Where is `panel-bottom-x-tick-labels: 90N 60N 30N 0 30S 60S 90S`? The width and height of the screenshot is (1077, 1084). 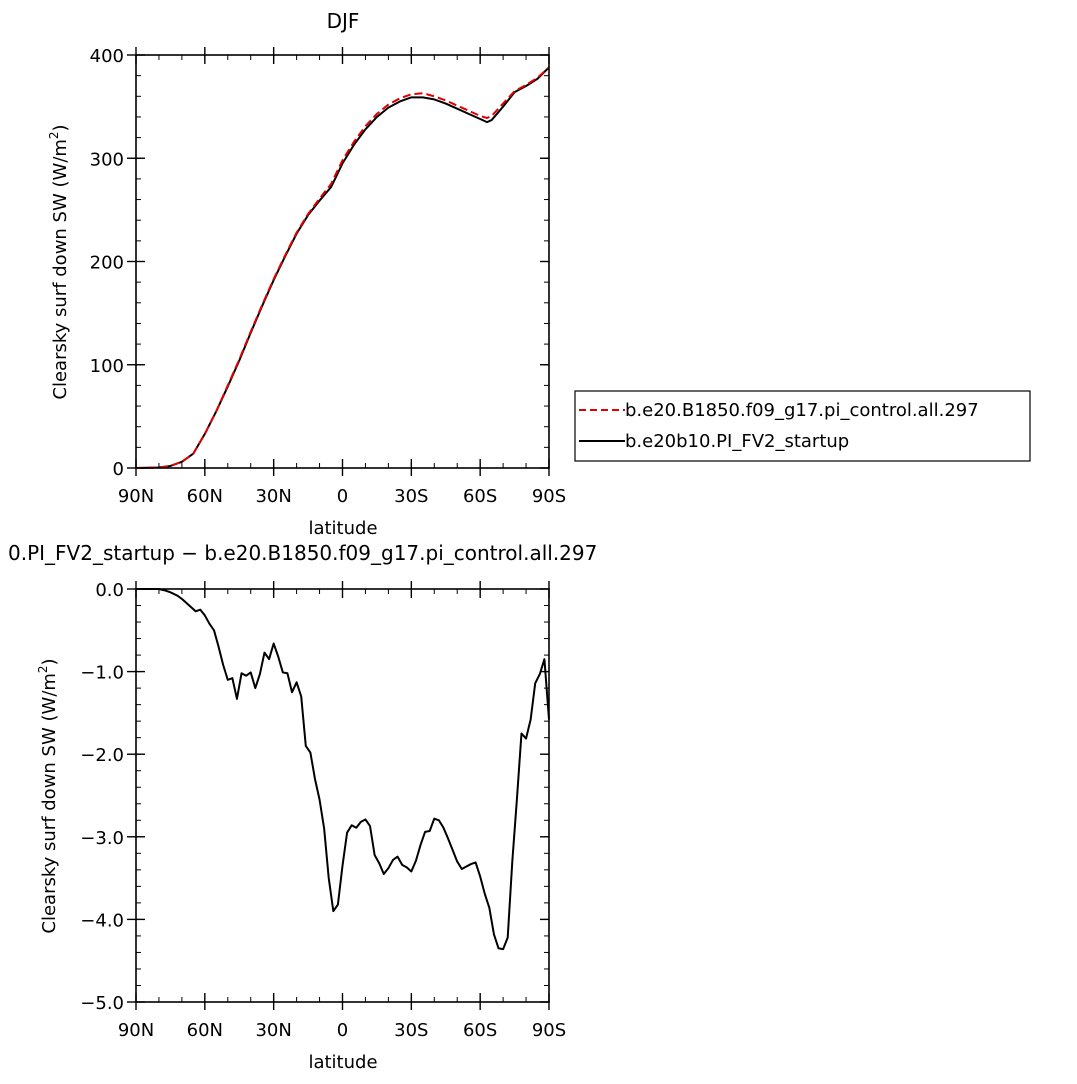 panel-bottom-x-tick-labels: 90N 60N 30N 0 30S 60S 90S is located at coordinates (342, 1030).